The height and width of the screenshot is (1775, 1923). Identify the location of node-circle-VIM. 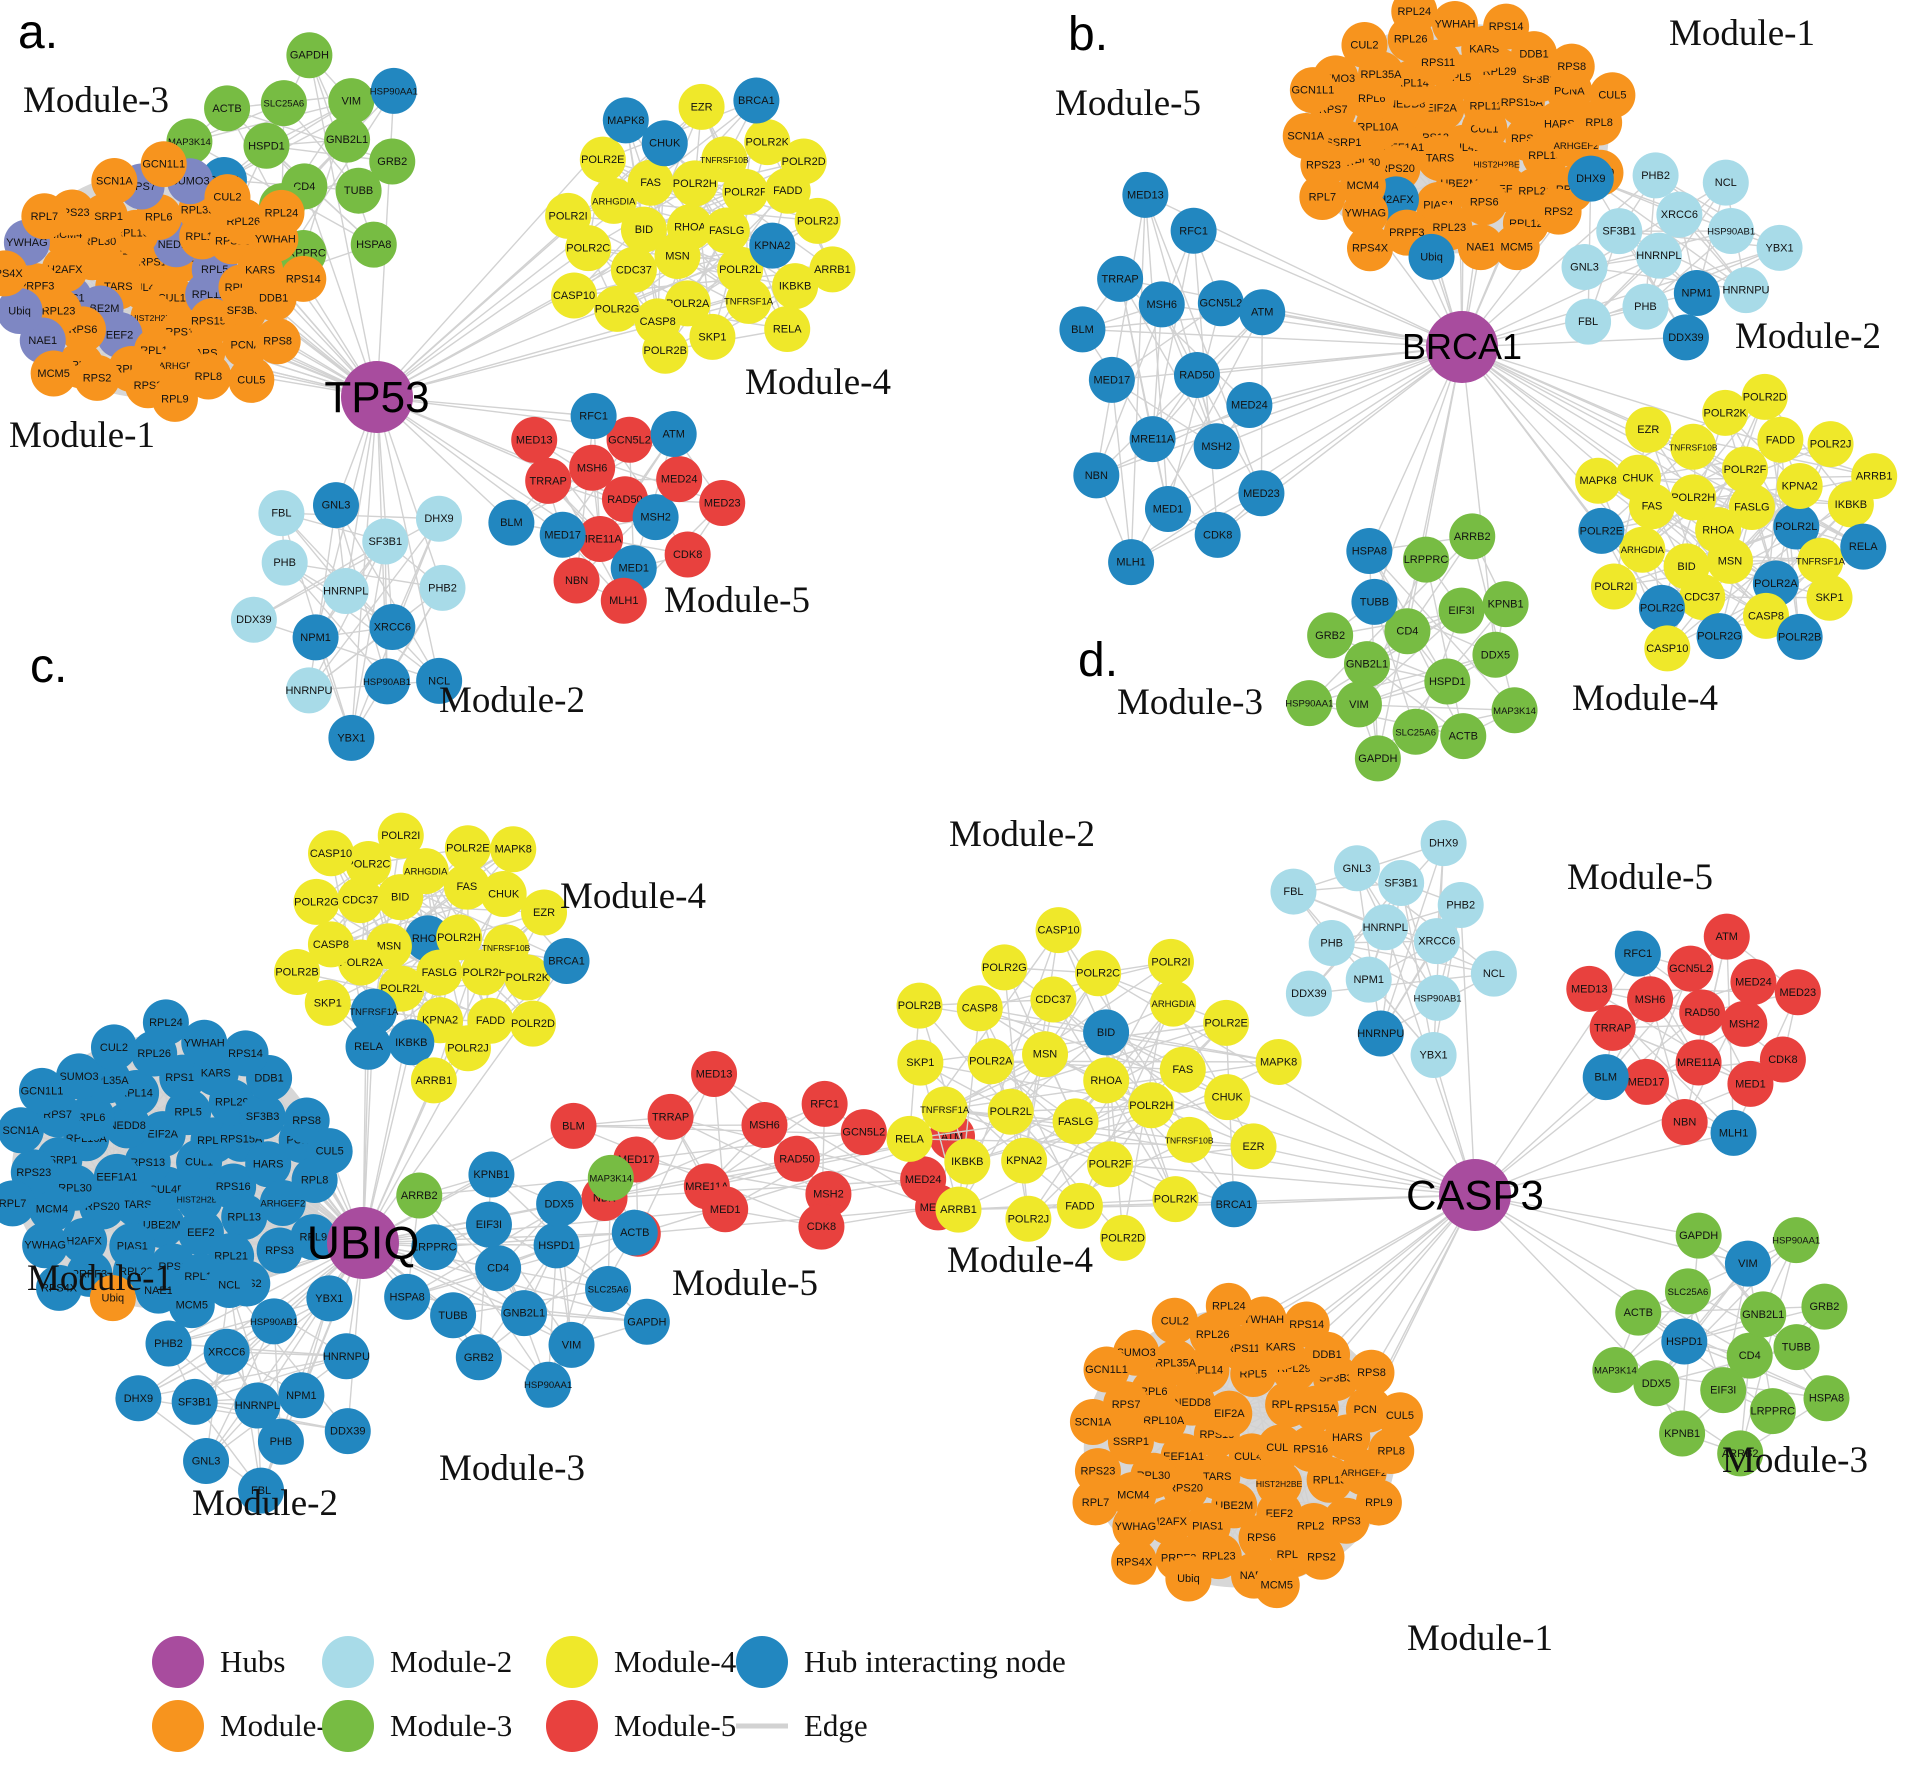
(1358, 704).